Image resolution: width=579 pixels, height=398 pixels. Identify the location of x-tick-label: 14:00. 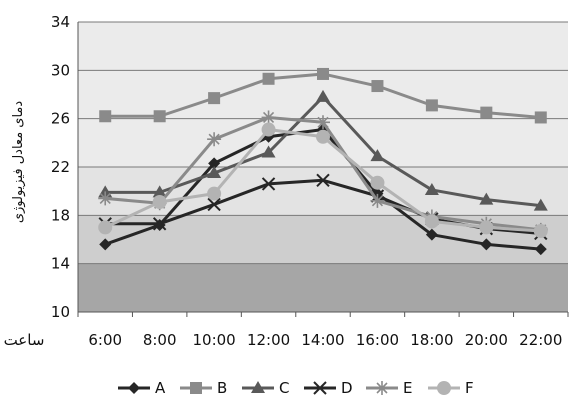
(322, 340).